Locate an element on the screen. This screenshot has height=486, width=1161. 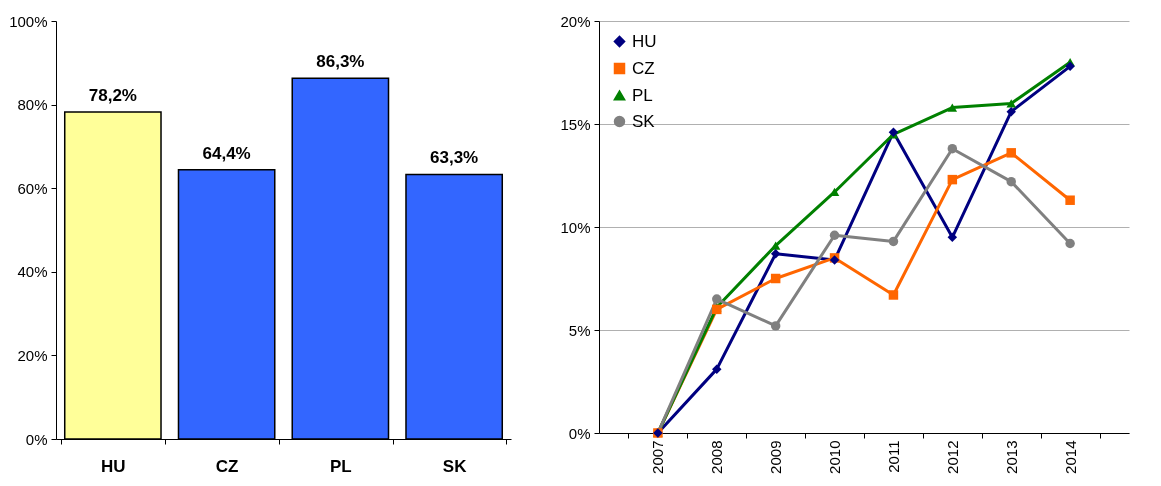
y-tick-label: 40% is located at coordinates (32, 272).